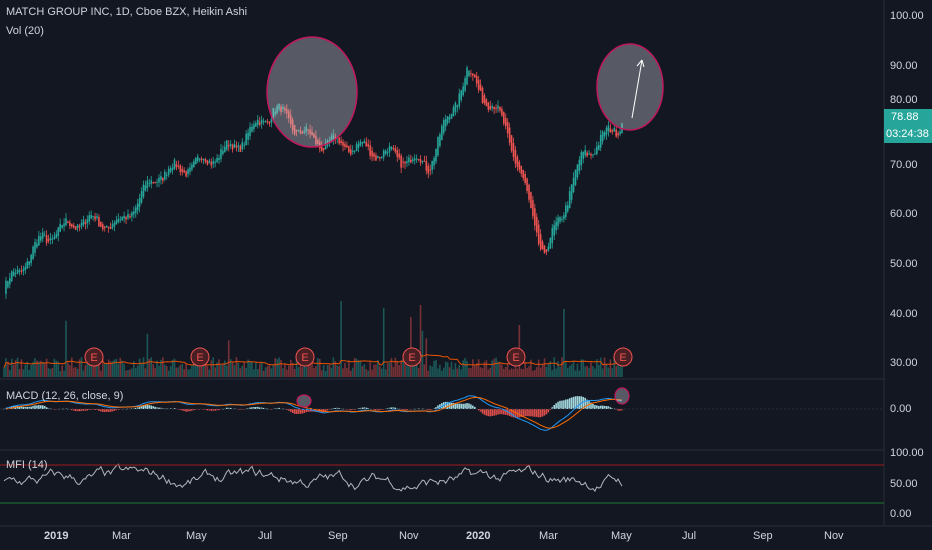 The image size is (932, 550). What do you see at coordinates (65, 396) in the screenshot?
I see `macd-label: MACD (12, 26, close, 9)` at bounding box center [65, 396].